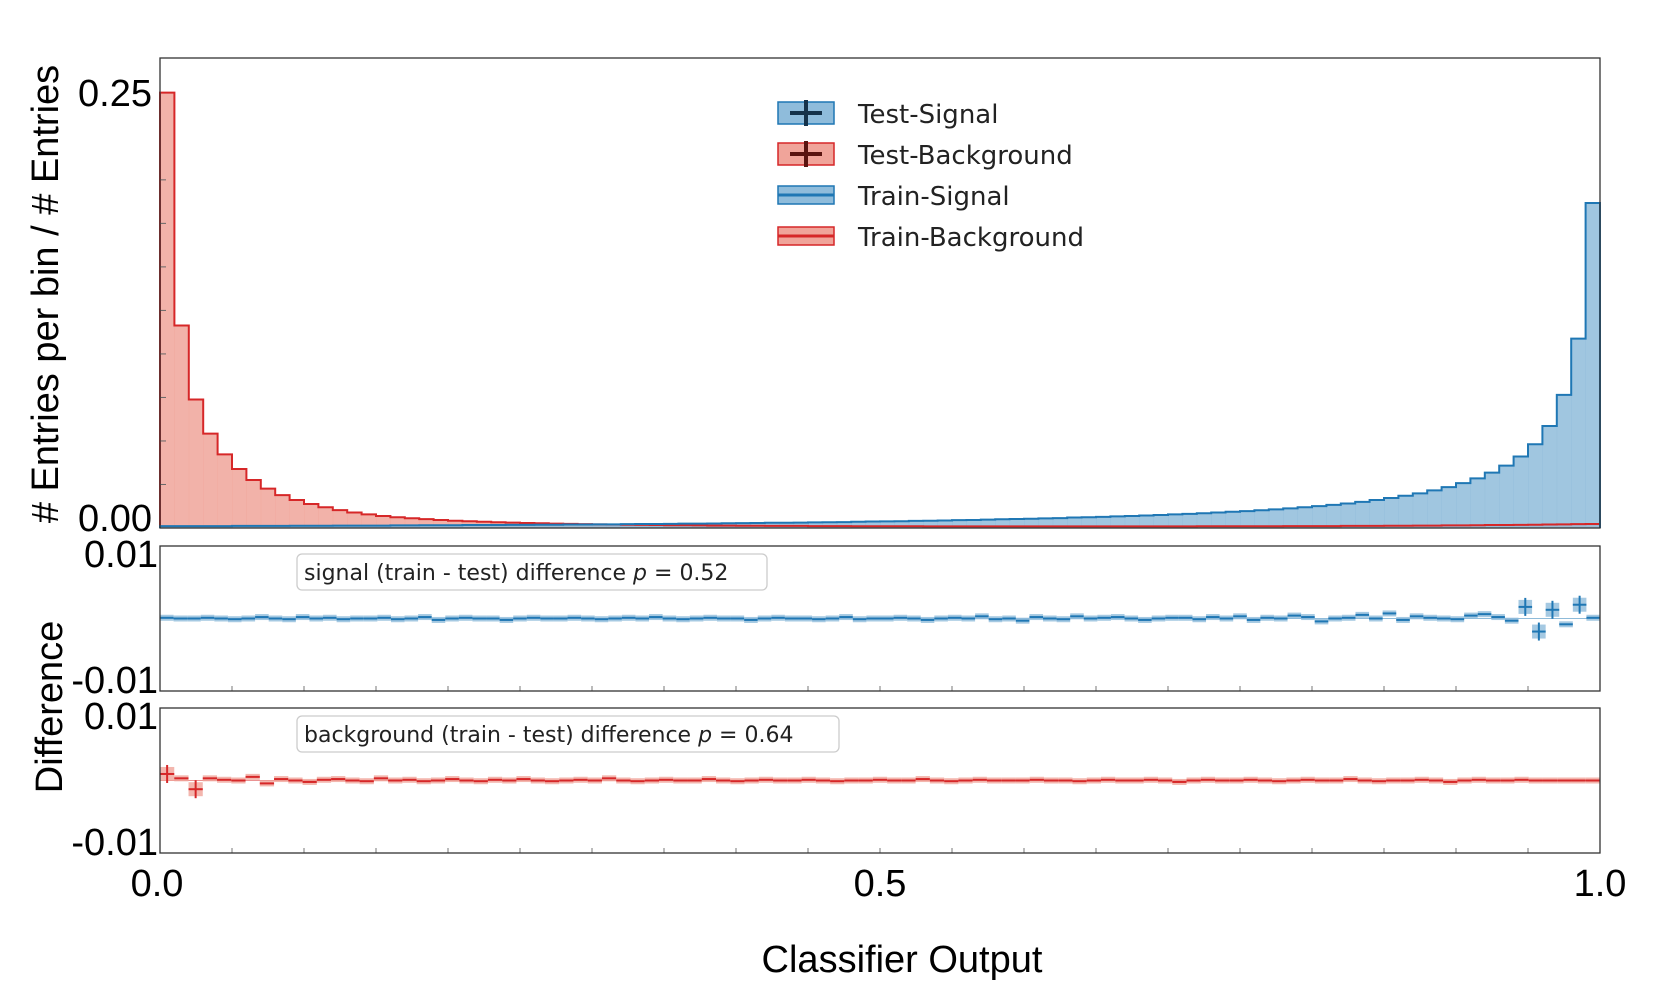 Image resolution: width=1657 pixels, height=1000 pixels. What do you see at coordinates (880, 808) in the screenshot?
I see `background-difference-series` at bounding box center [880, 808].